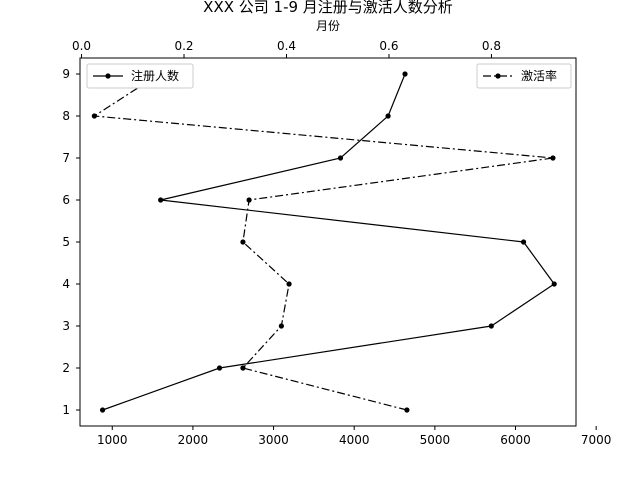 This screenshot has width=640, height=480. What do you see at coordinates (66, 116) in the screenshot?
I see `left-tick-label: 8` at bounding box center [66, 116].